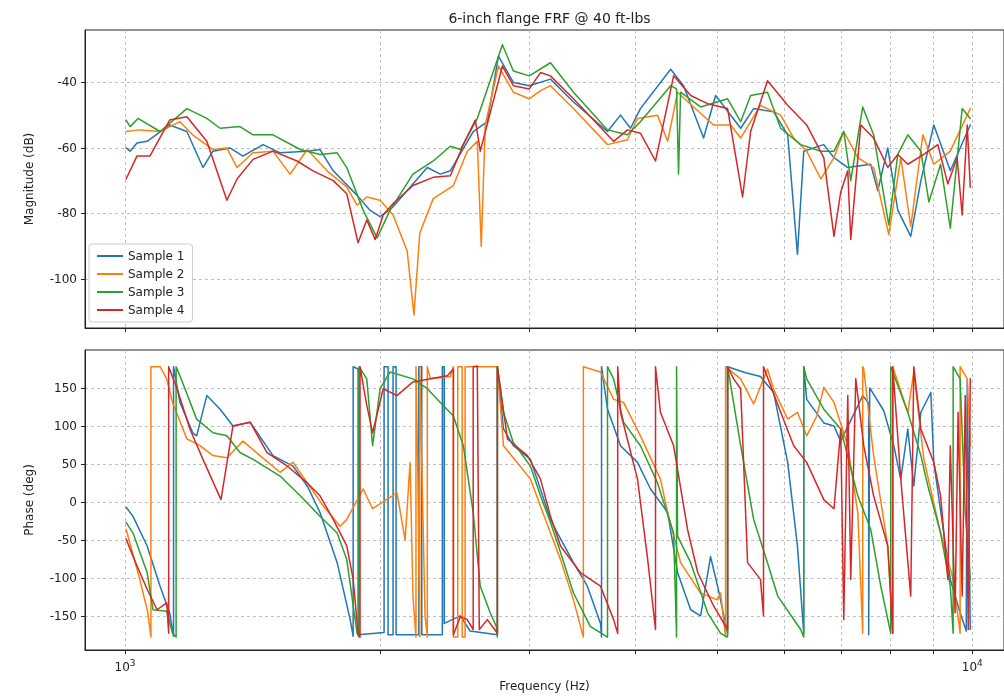  I want to click on y-tick-label: -60, so click(67, 147).